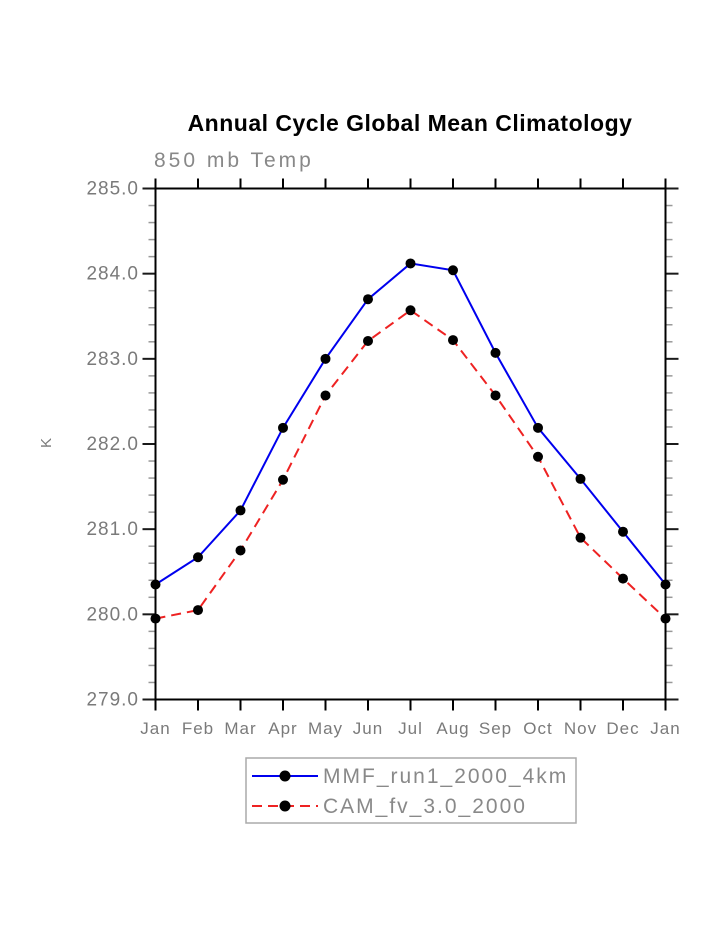 This screenshot has width=723, height=935. I want to click on x-tick-label: Sep, so click(495, 728).